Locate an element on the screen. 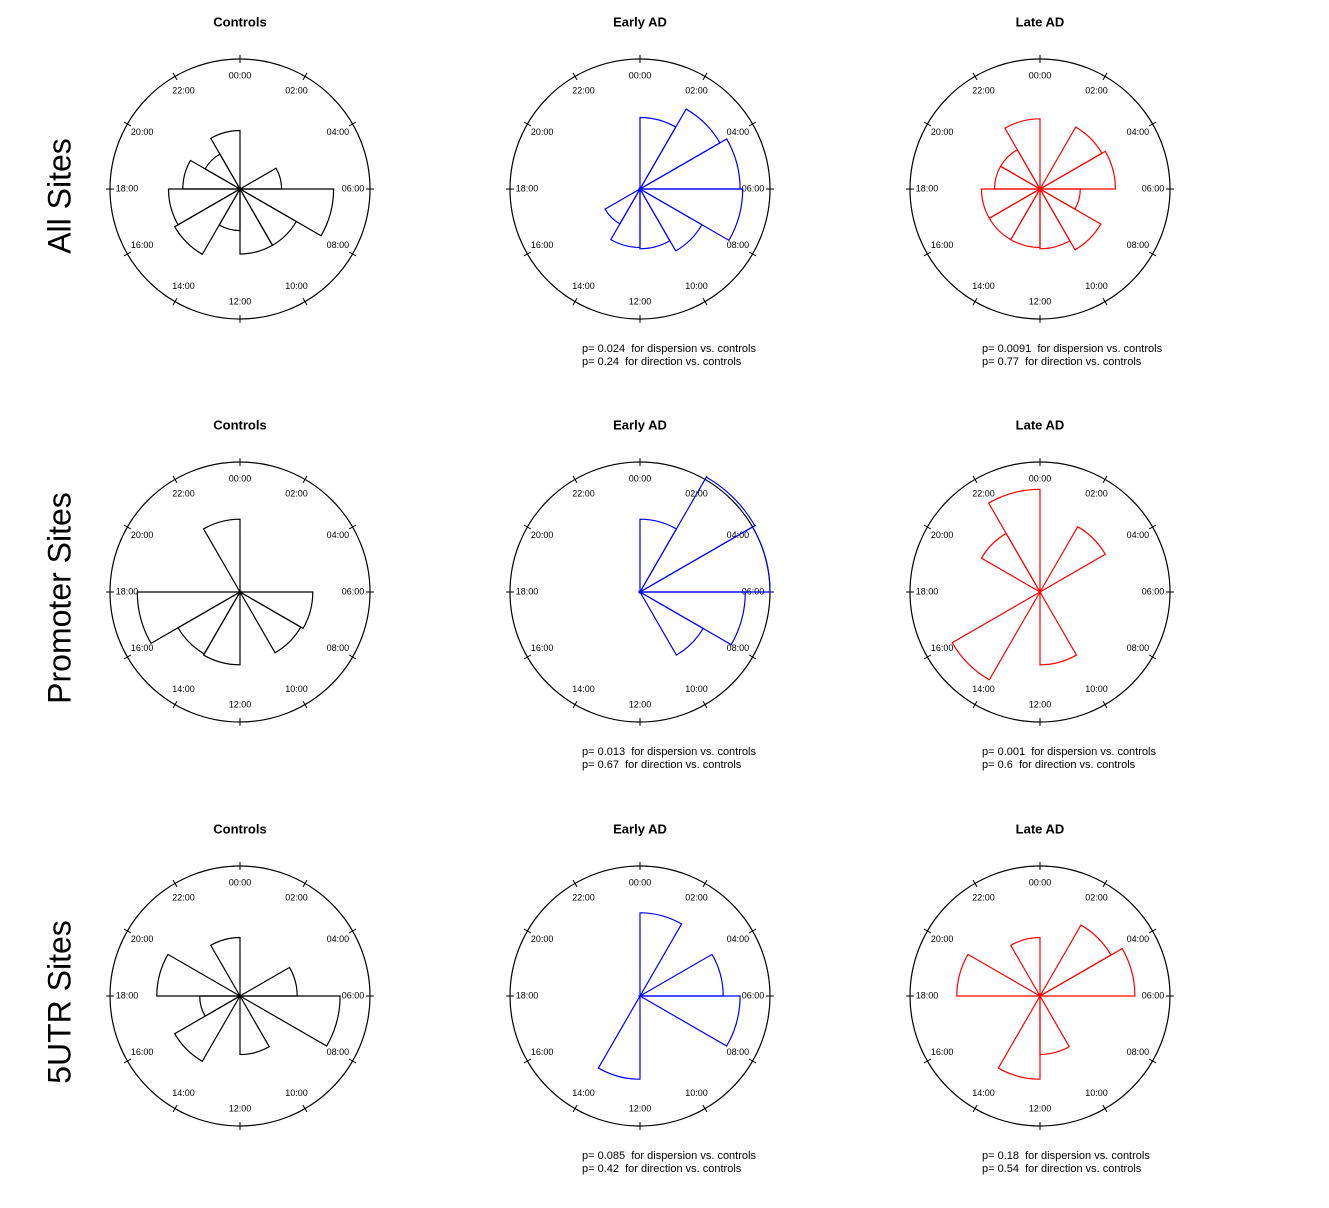 The image size is (1329, 1208). p-value: p= 0.42 for direction vs. controls is located at coordinates (662, 1169).